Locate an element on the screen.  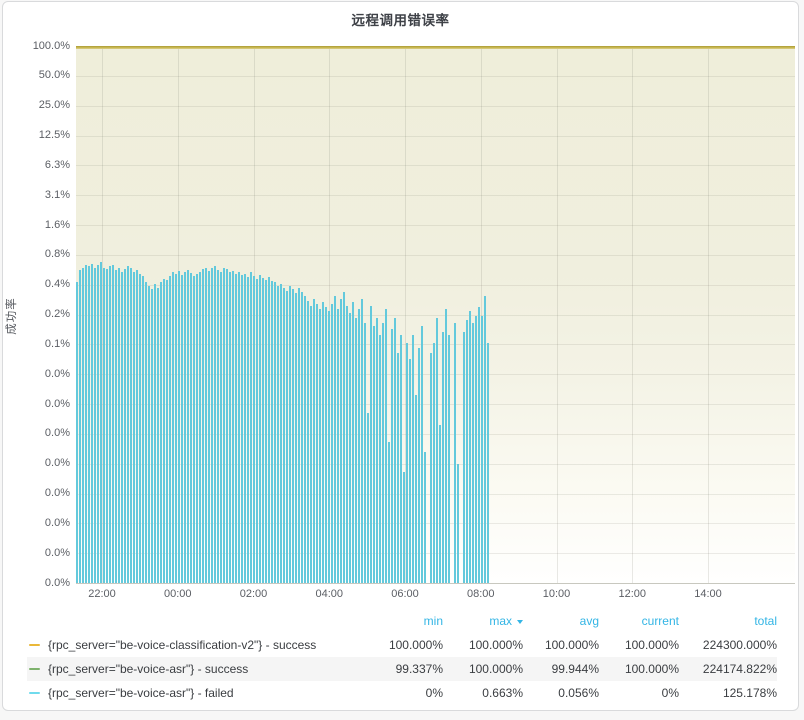
legend-sort-header-min: min is located at coordinates (433, 621).